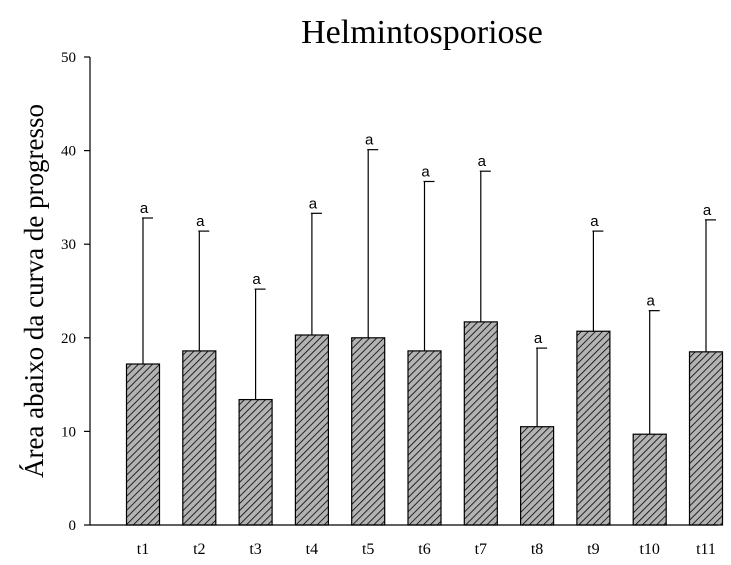 The height and width of the screenshot is (565, 731). What do you see at coordinates (68, 432) in the screenshot?
I see `y-tick-label: 10` at bounding box center [68, 432].